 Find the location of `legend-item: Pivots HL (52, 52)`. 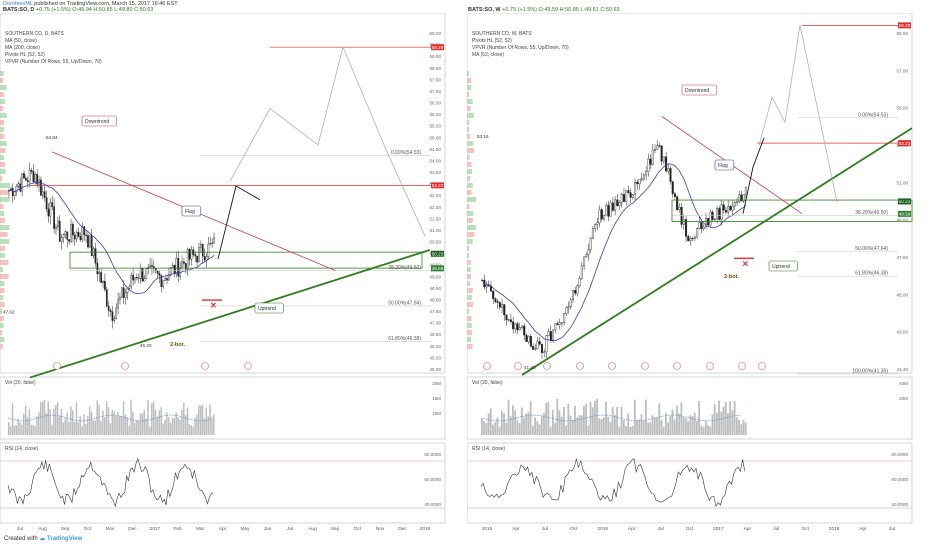

legend-item: Pivots HL (52, 52) is located at coordinates (492, 41).